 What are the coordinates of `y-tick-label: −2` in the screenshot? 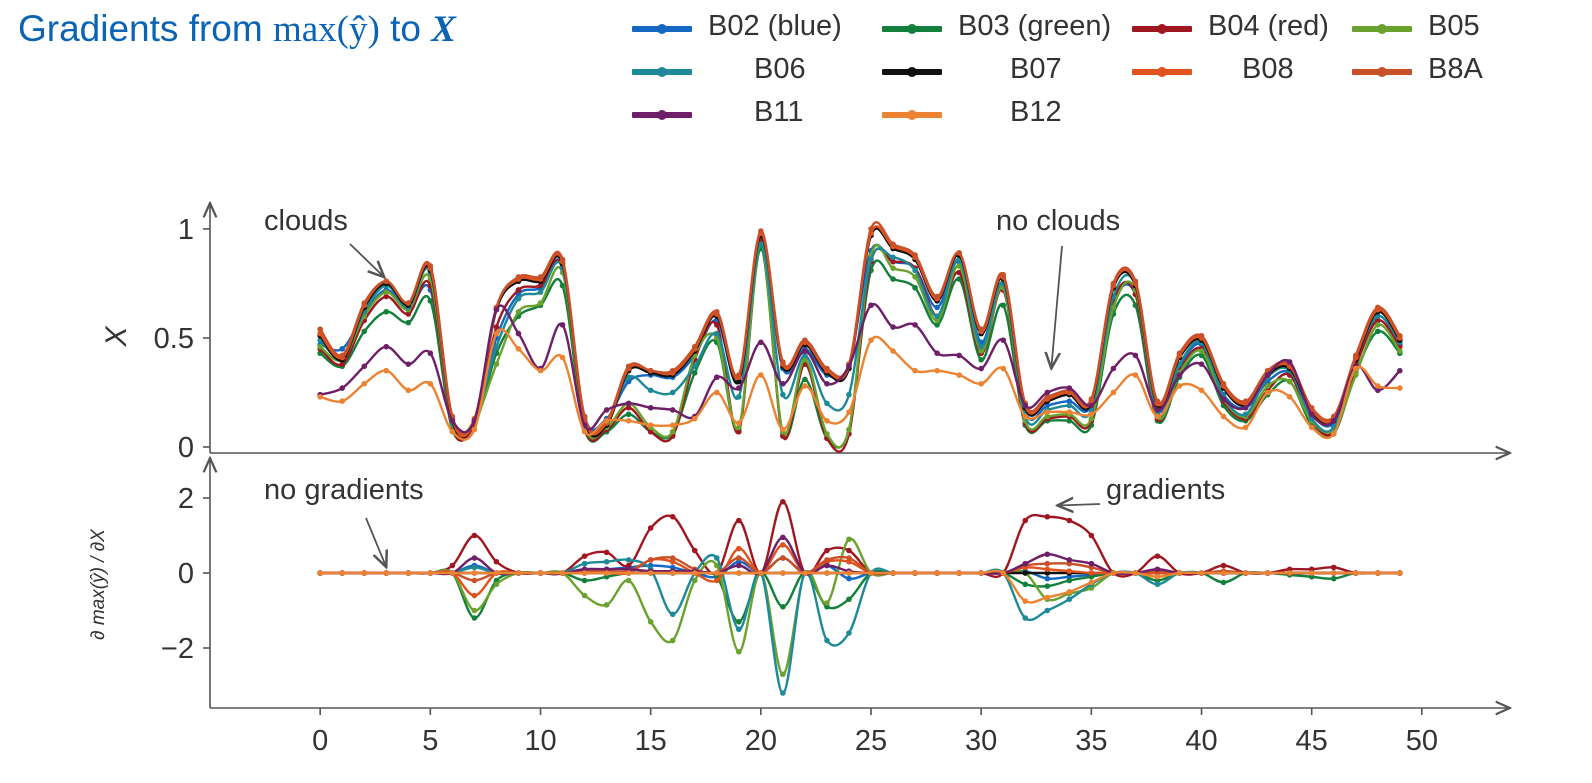 It's located at (177, 649).